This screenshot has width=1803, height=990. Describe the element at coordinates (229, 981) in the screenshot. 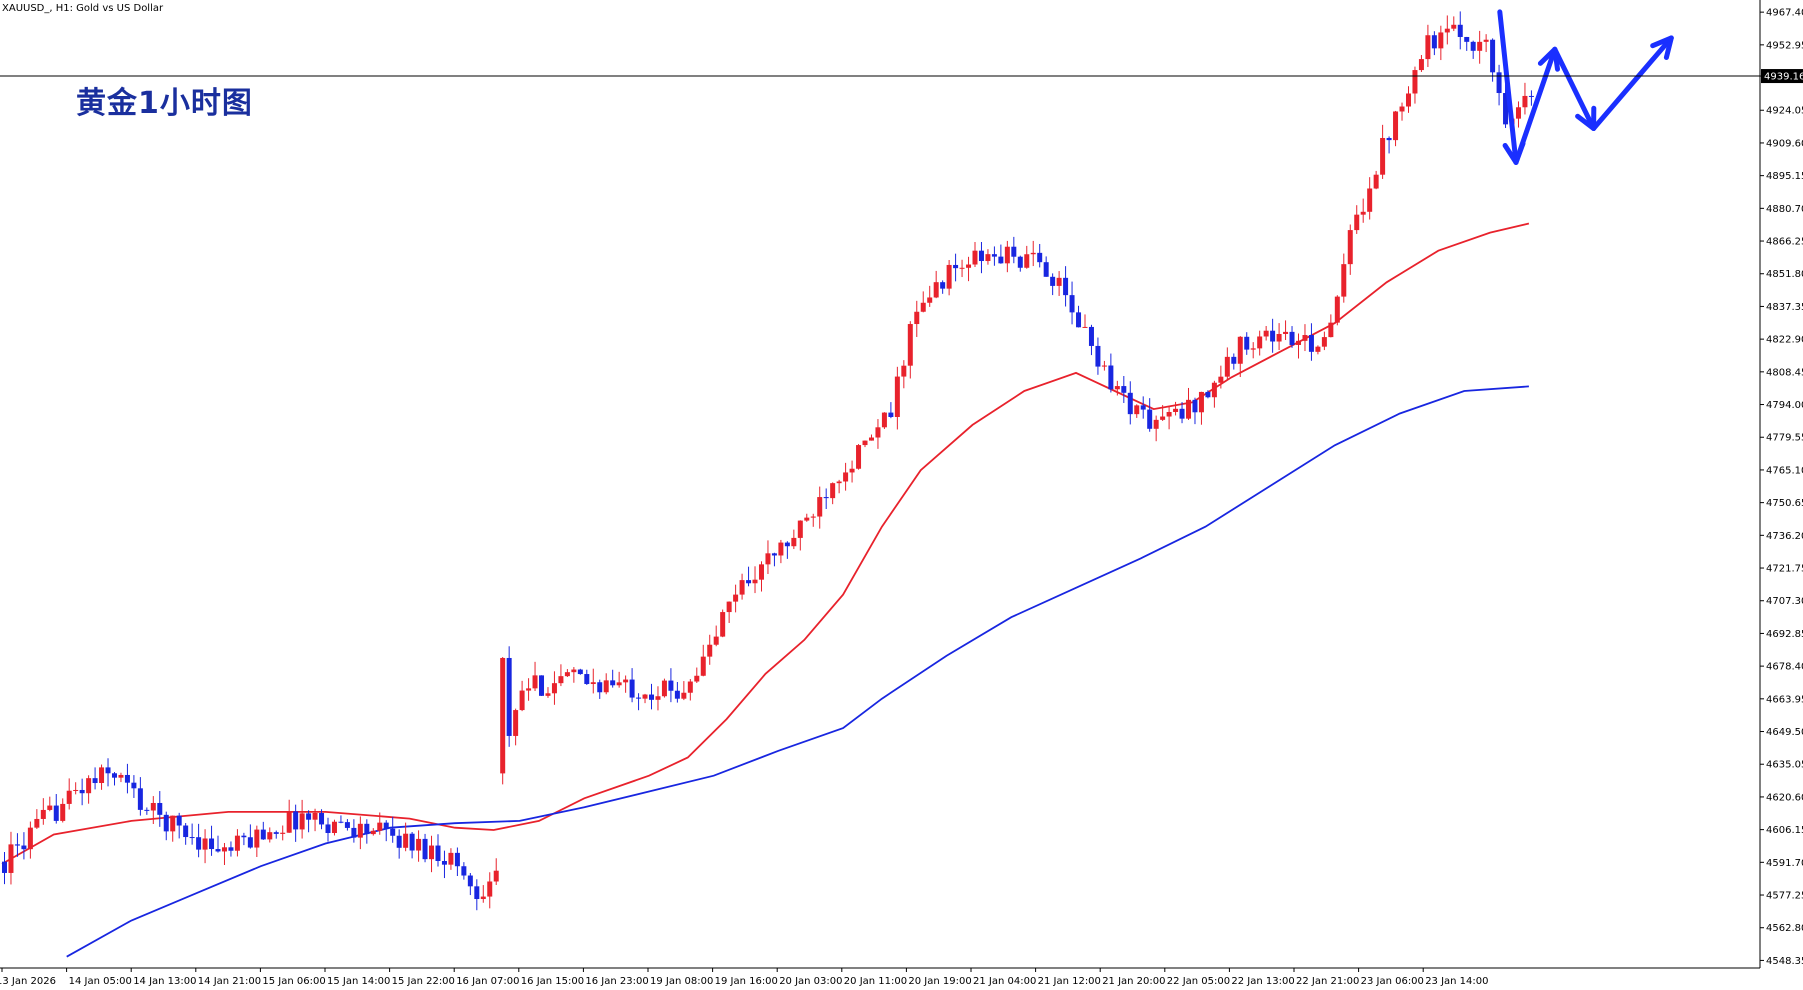

I see `time-tick-label: 14 Jan 21:00` at that location.